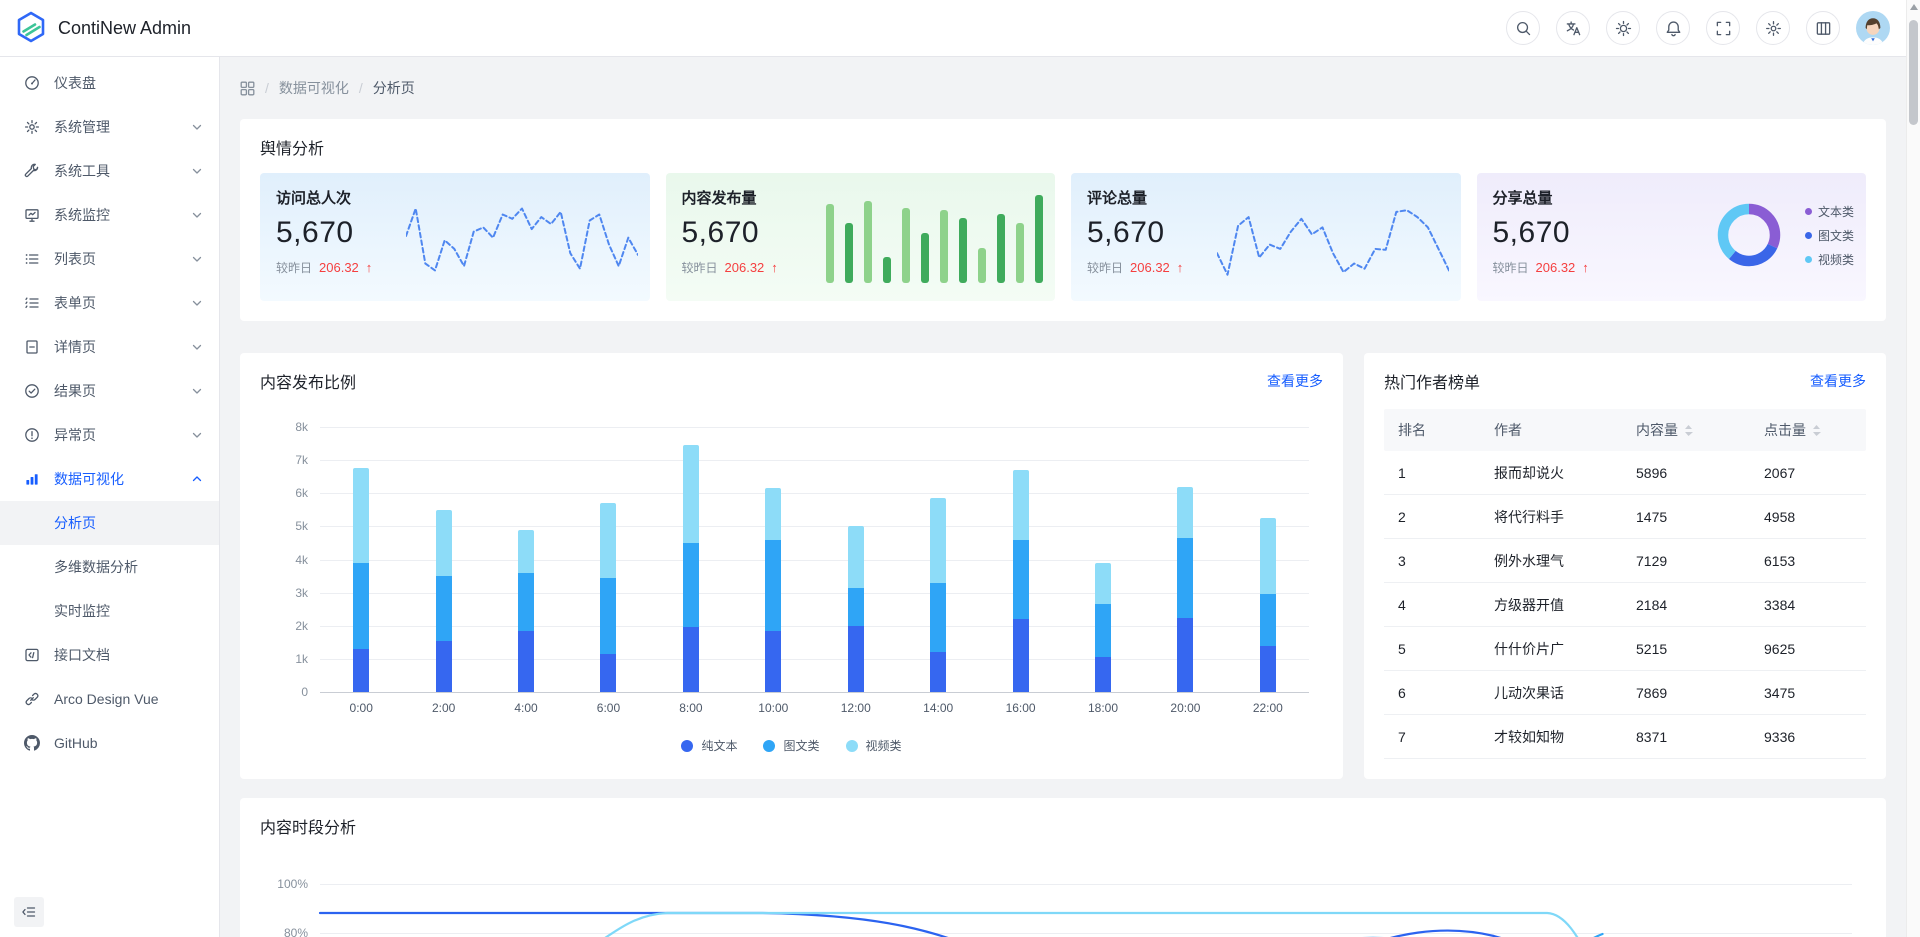 This screenshot has height=937, width=1920. I want to click on x-axis-label: 18:00, so click(1103, 708).